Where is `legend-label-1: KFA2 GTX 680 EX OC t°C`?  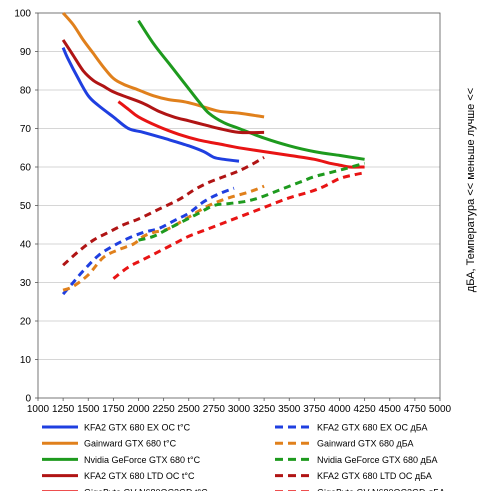 legend-label-1: KFA2 GTX 680 EX OC t°C is located at coordinates (137, 428).